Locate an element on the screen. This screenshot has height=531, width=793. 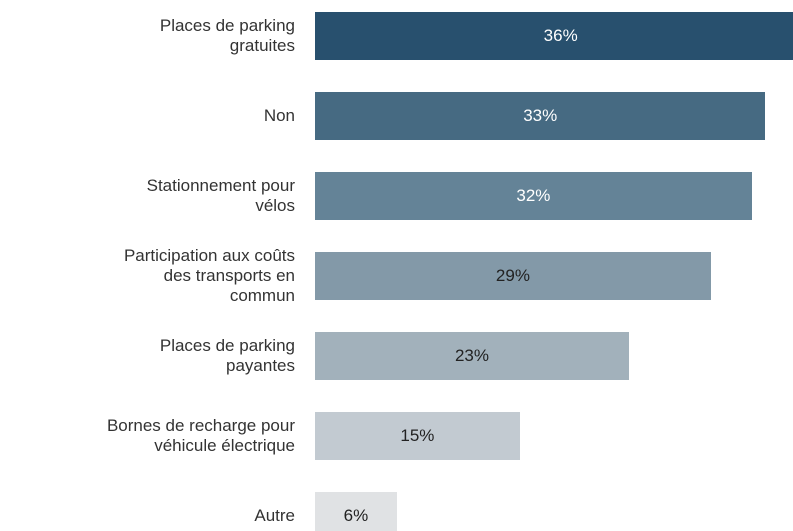
category-label: Autre is located at coordinates (274, 515).